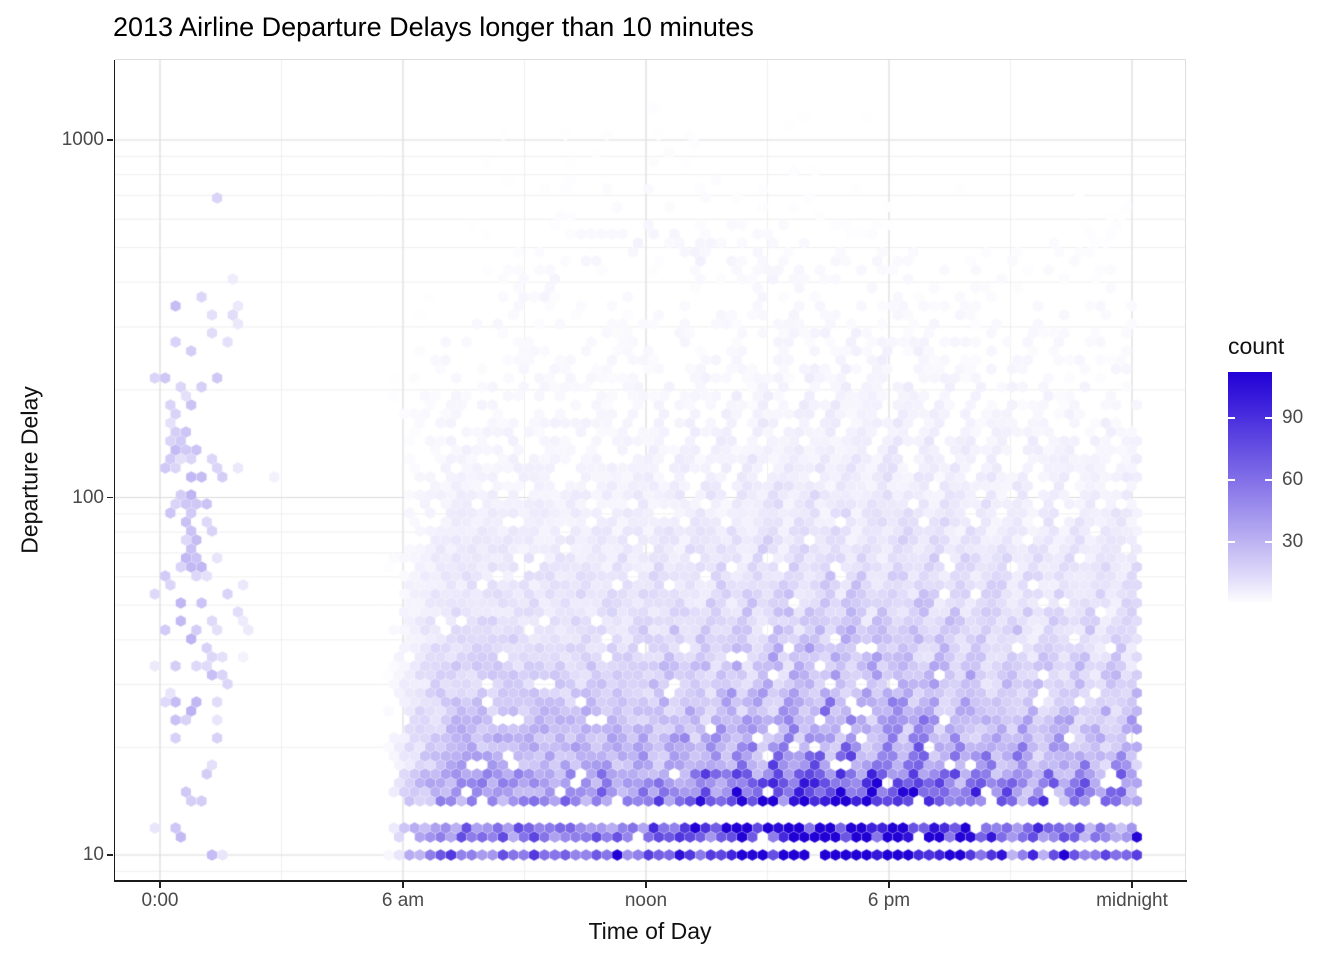 Image resolution: width=1344 pixels, height=960 pixels. What do you see at coordinates (646, 900) in the screenshot?
I see `x-tick-label: noon` at bounding box center [646, 900].